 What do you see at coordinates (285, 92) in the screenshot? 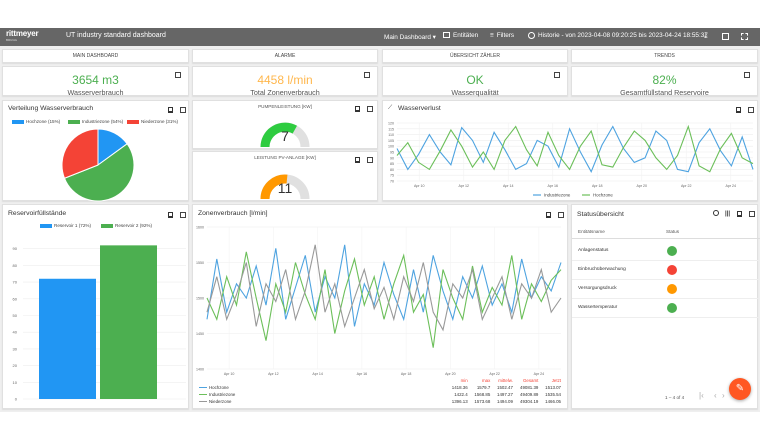
I see `kpi-label: Total Zonenverbrauch` at bounding box center [285, 92].